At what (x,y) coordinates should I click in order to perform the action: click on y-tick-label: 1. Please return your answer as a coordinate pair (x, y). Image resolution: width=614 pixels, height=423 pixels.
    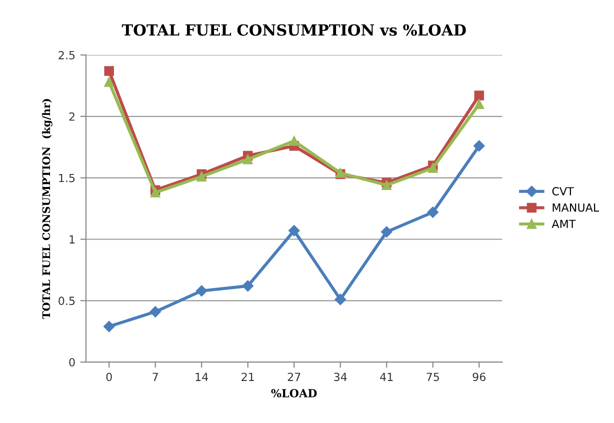
    Looking at the image, I should click on (72, 239).